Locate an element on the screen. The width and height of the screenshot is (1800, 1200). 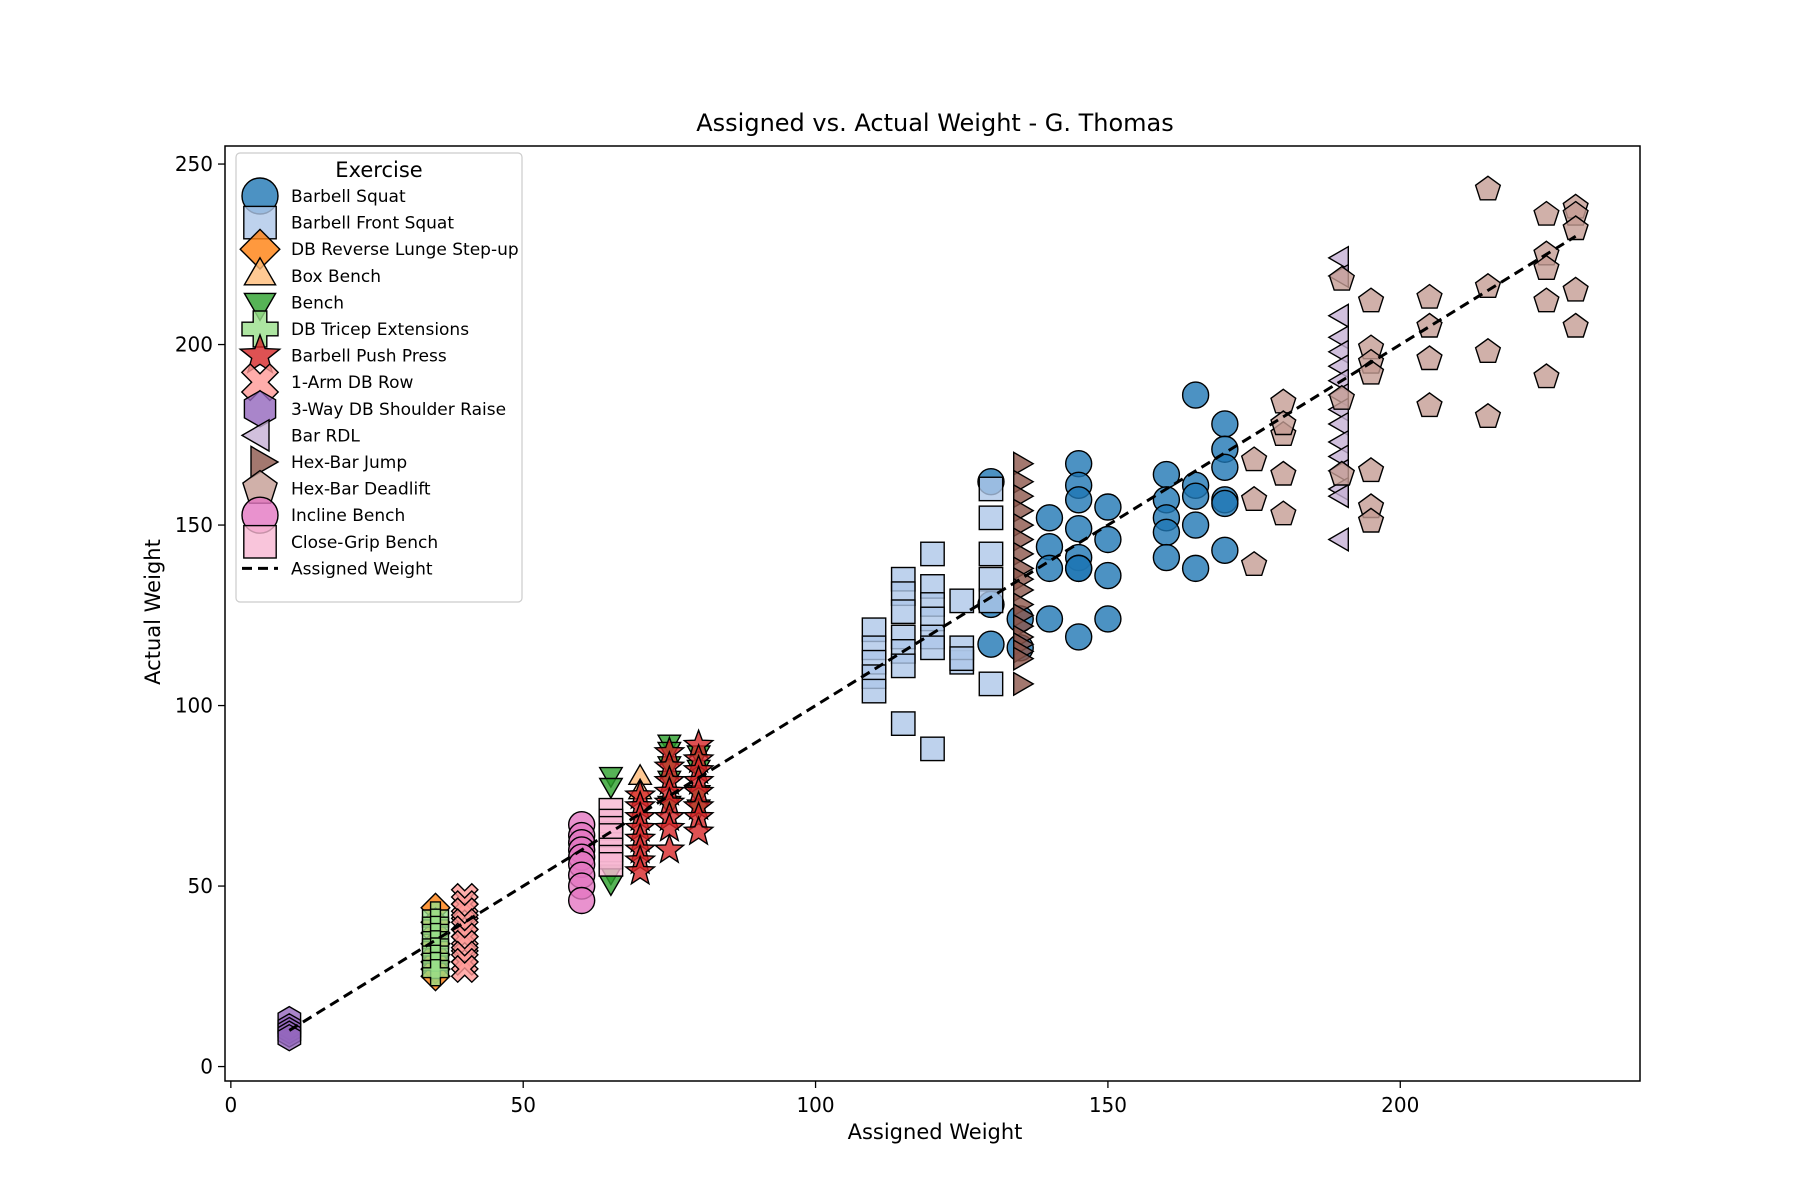
legend-label: 3-Way DB Shoulder Raise is located at coordinates (398, 410).